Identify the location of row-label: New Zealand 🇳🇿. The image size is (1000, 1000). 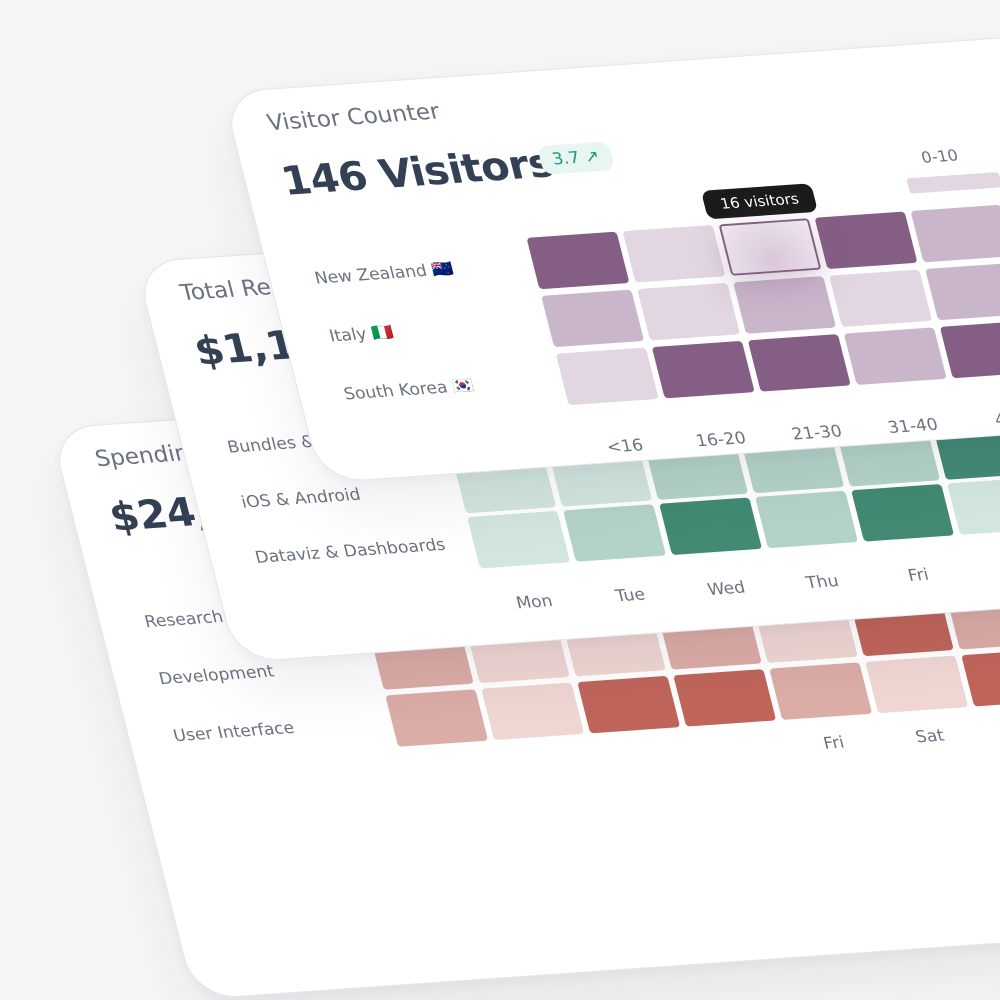
(384, 274).